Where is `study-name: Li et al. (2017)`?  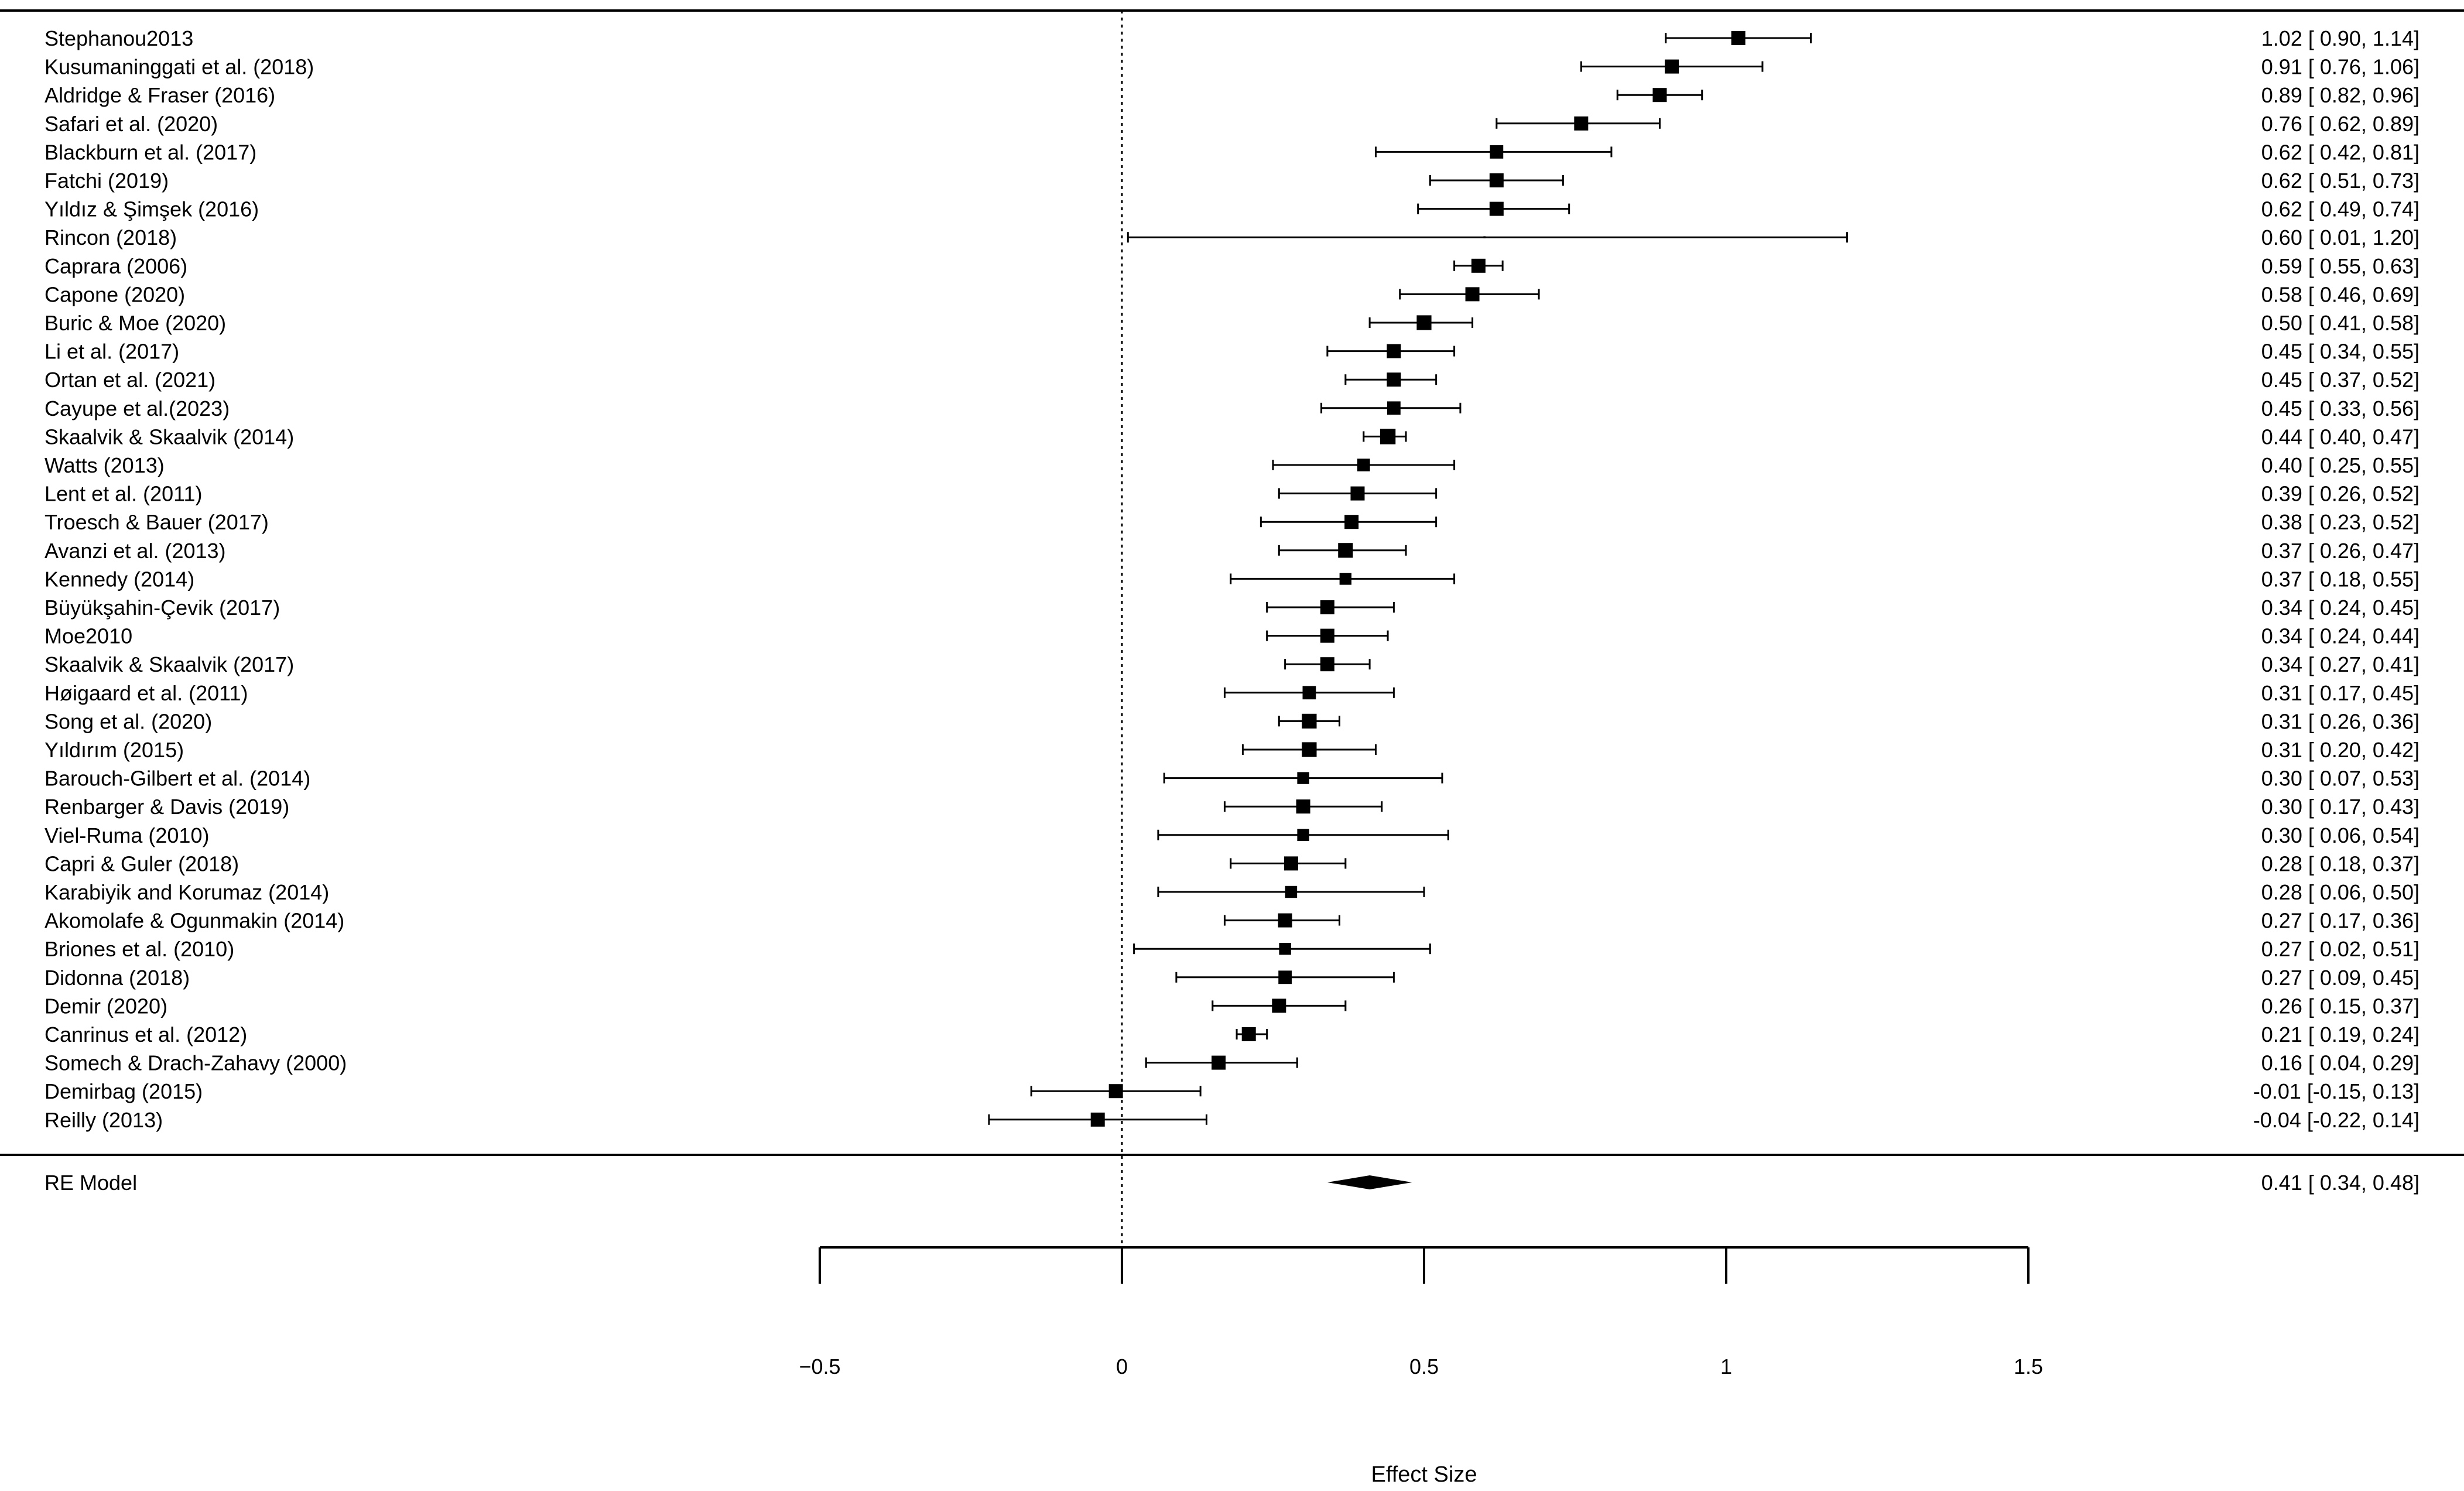 study-name: Li et al. (2017) is located at coordinates (112, 352).